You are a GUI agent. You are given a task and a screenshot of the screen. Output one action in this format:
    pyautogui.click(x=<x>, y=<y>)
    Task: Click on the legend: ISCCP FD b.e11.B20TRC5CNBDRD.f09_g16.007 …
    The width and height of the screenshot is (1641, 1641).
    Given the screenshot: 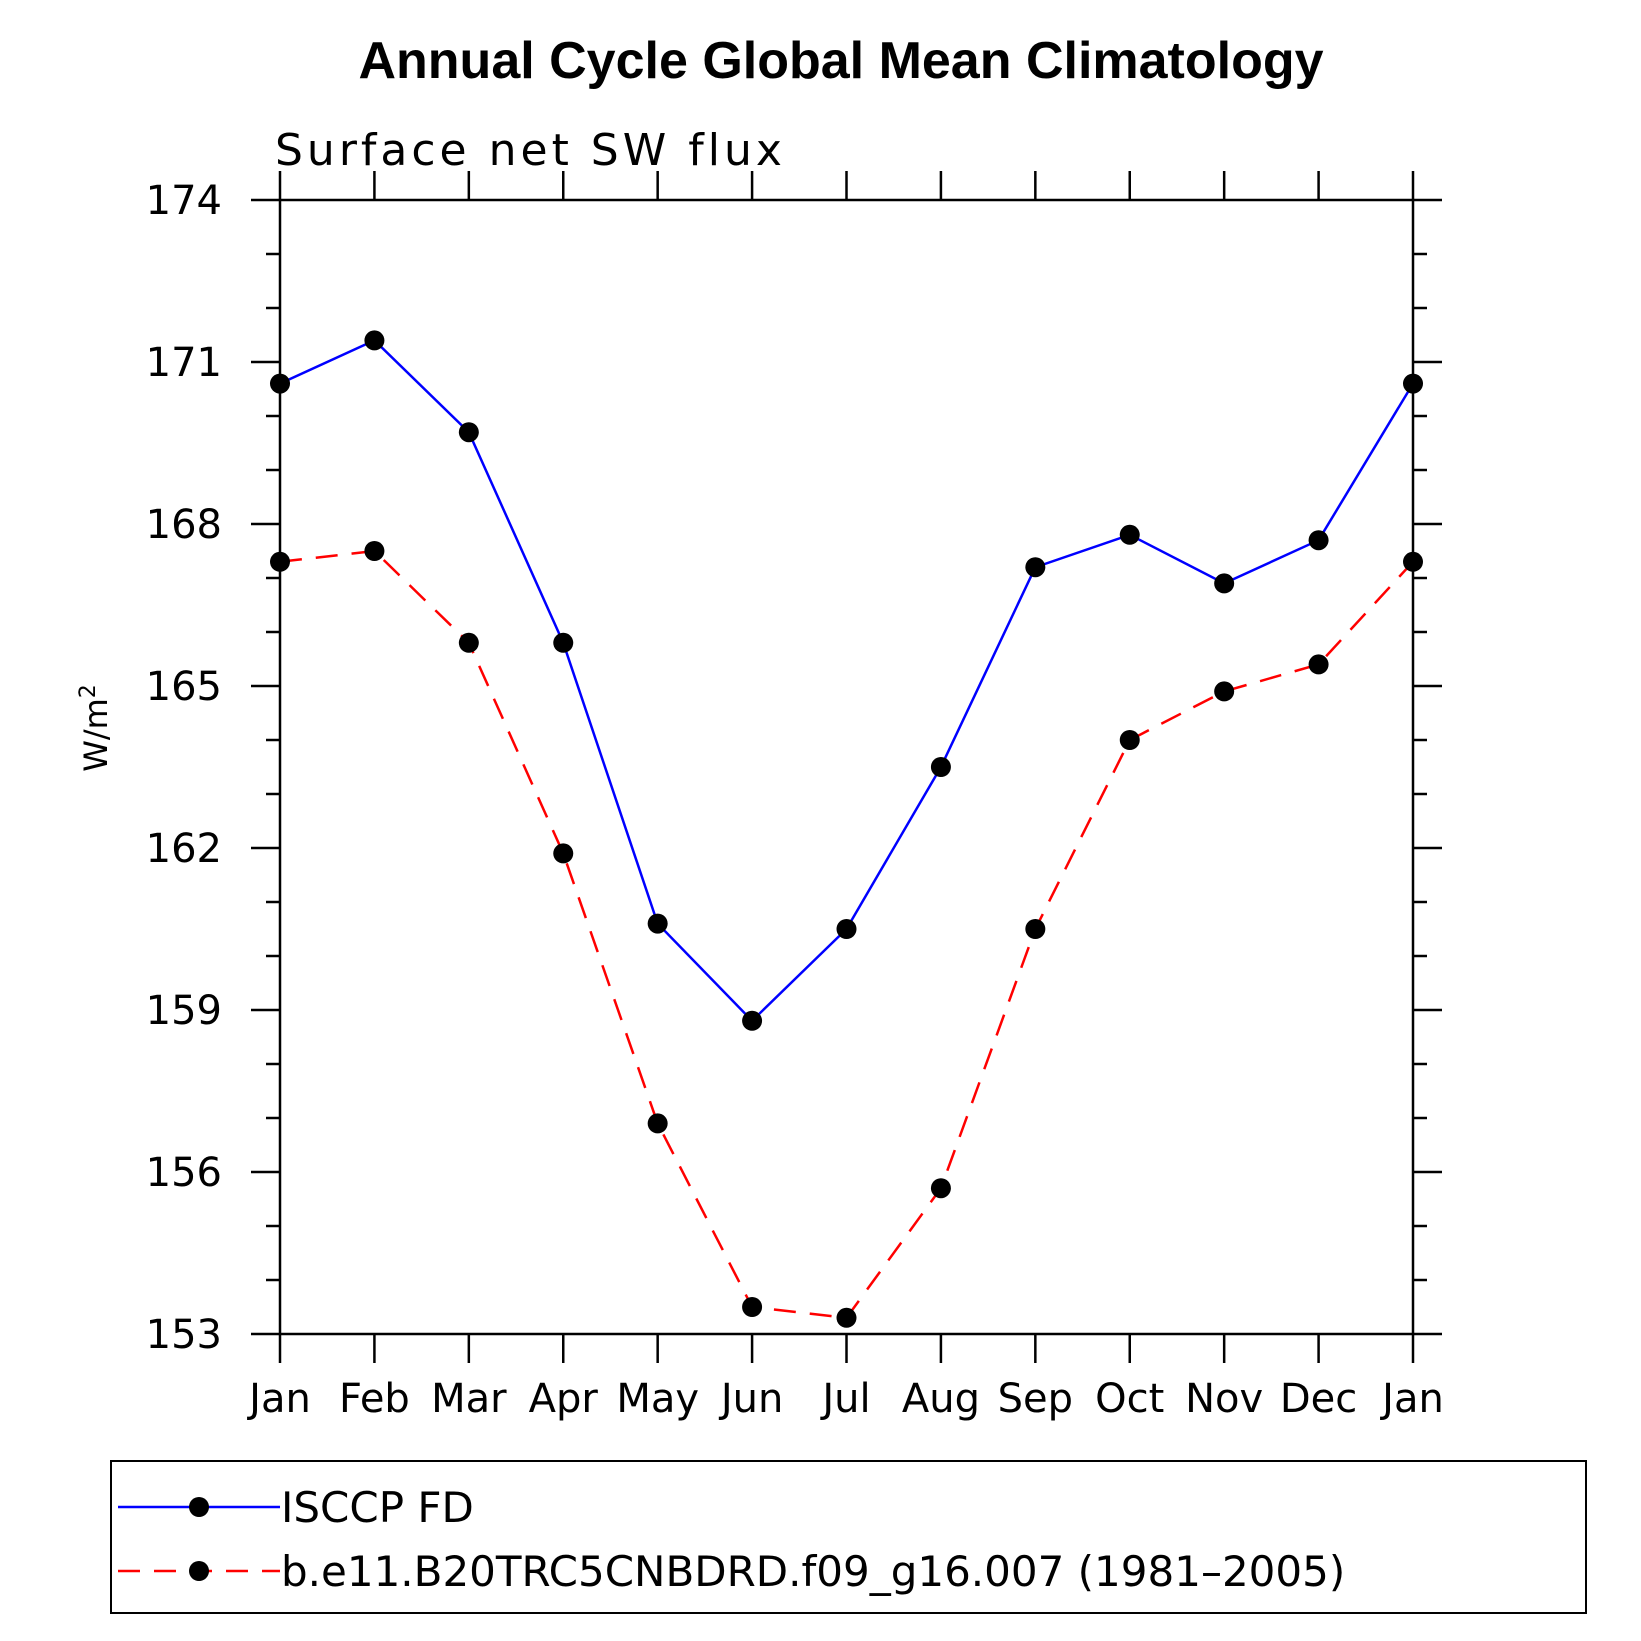 What is the action you would take?
    pyautogui.click(x=848, y=1537)
    